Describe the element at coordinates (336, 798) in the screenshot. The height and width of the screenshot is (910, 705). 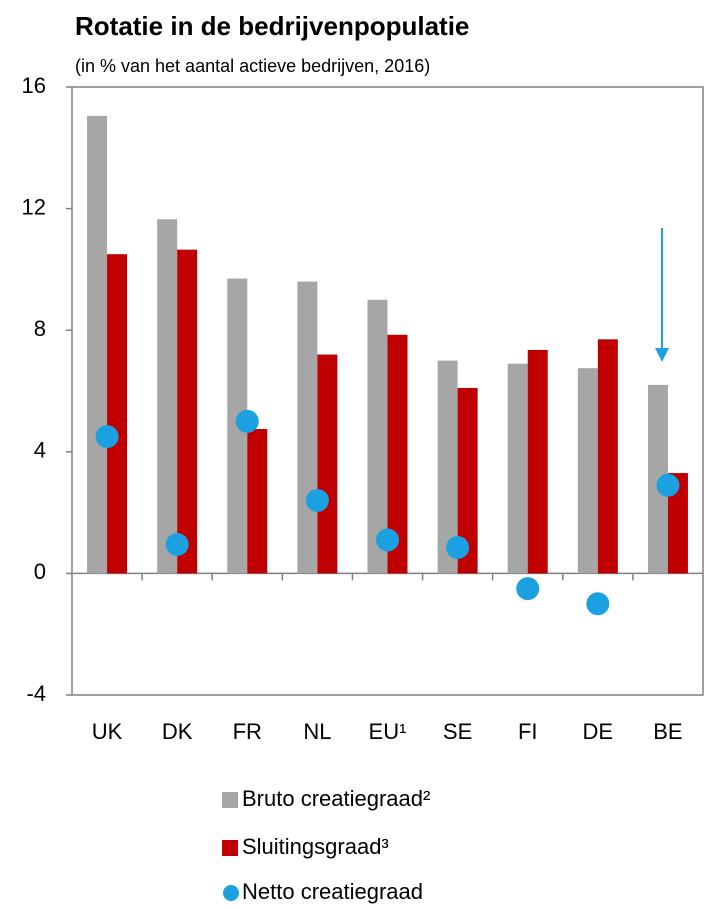
I see `legend-label: Bruto creatiegraad²` at that location.